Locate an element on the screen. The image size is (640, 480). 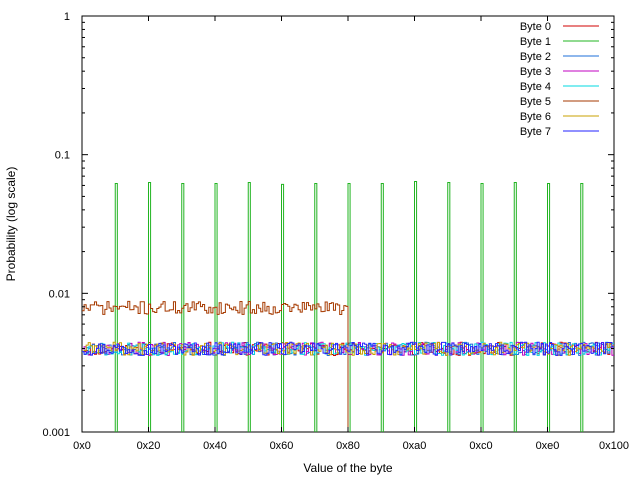
x-tick-label: 0x60 is located at coordinates (282, 446).